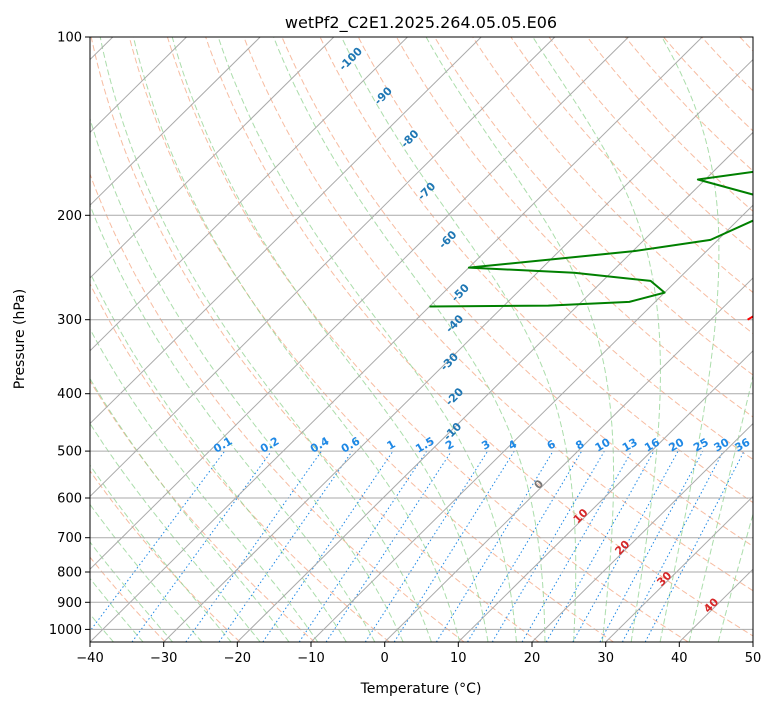  I want to click on y-tick-label: 900, so click(69, 603).